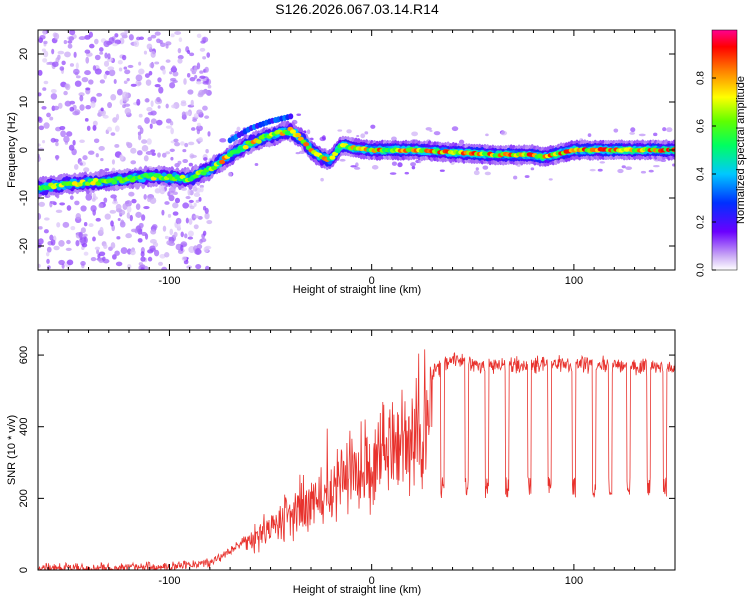  What do you see at coordinates (701, 222) in the screenshot?
I see `colorbar-tick-label: 0.2` at bounding box center [701, 222].